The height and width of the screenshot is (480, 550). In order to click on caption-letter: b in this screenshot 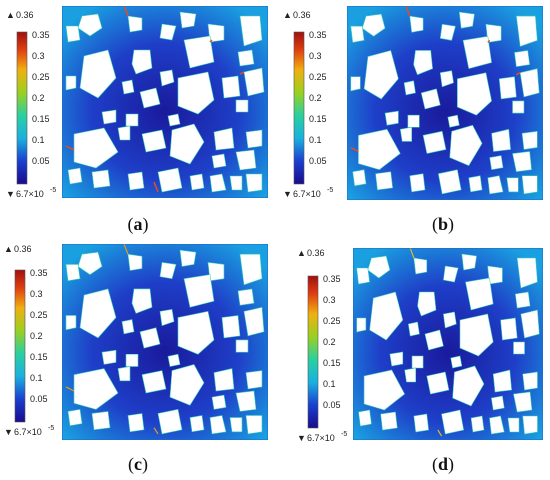, I will do `click(442, 224)`.